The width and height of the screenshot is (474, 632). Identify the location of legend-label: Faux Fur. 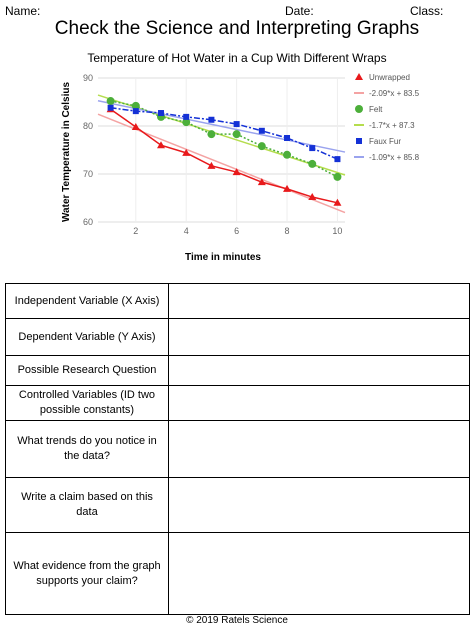
(385, 141).